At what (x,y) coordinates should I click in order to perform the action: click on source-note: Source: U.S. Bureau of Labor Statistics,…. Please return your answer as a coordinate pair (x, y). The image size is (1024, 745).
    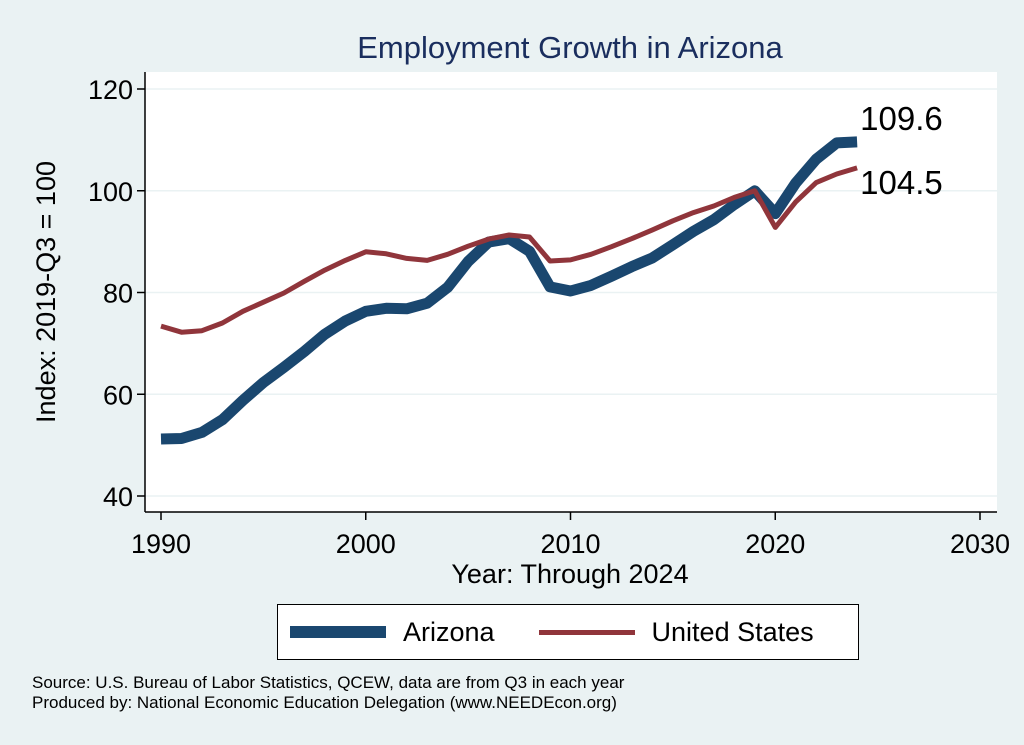
    Looking at the image, I should click on (328, 693).